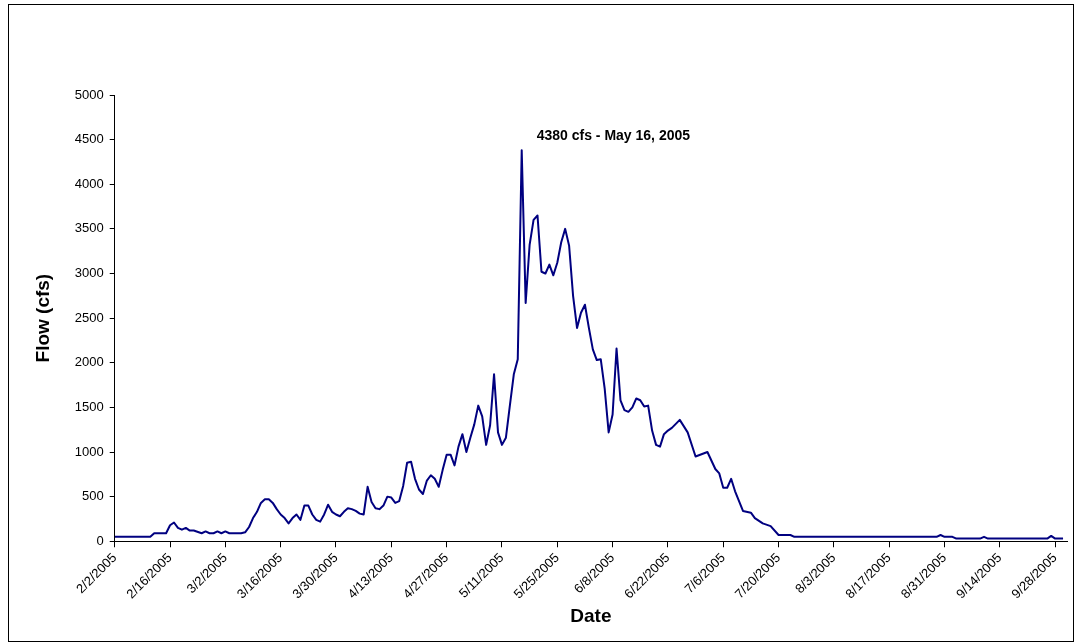 The image size is (1083, 644). I want to click on y-tick-label: 2500, so click(89, 317).